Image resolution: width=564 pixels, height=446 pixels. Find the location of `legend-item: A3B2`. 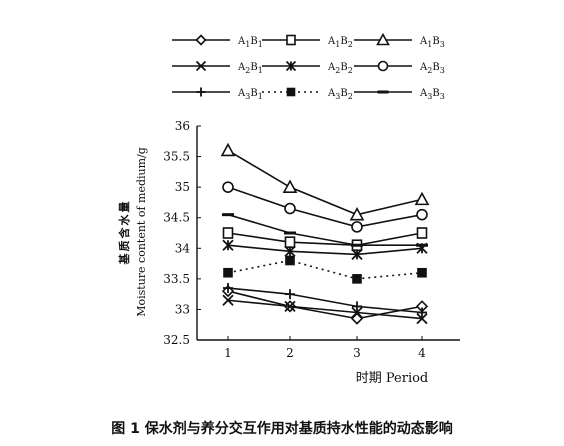

legend-item: A3B2 is located at coordinates (307, 94).